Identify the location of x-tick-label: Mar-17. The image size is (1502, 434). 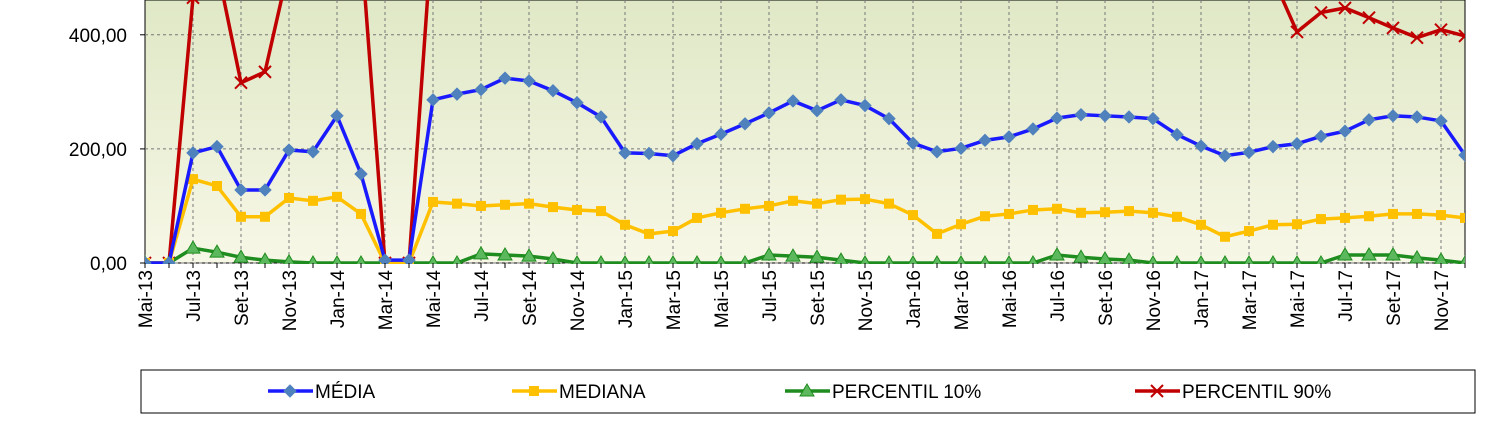
(1250, 300).